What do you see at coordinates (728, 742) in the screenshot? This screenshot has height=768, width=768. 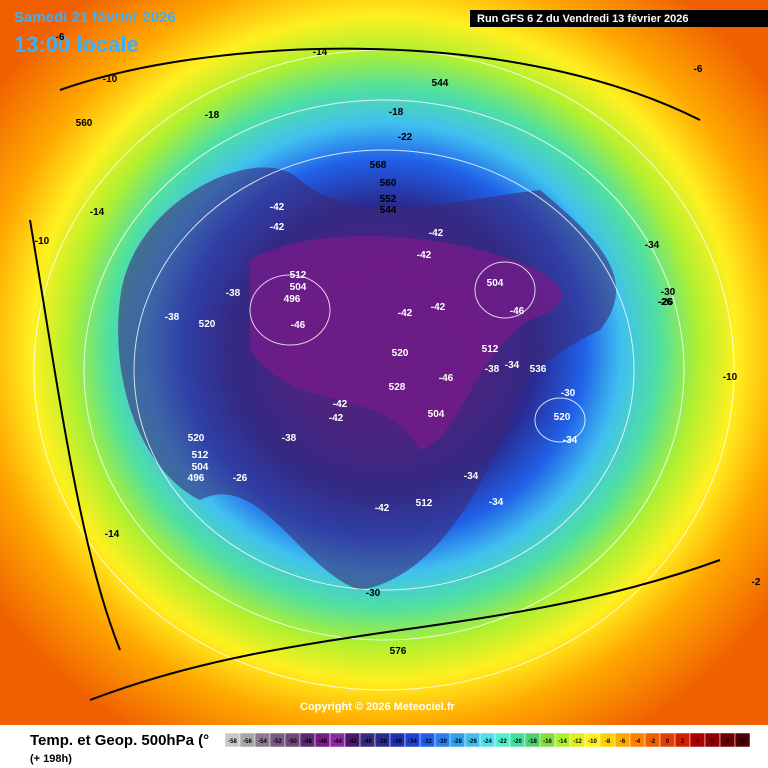 I see `colorbar-label: 8` at bounding box center [728, 742].